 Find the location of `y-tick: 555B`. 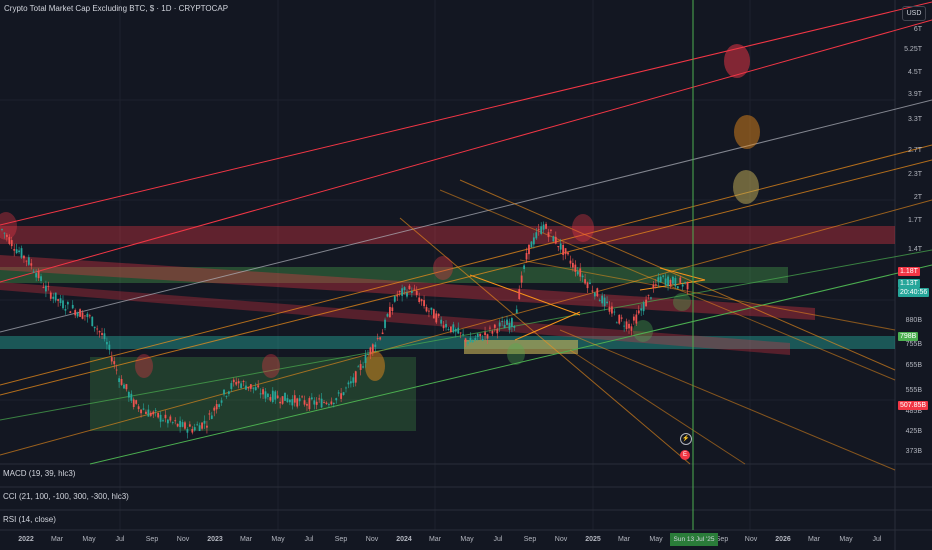

y-tick: 555B is located at coordinates (913, 390).